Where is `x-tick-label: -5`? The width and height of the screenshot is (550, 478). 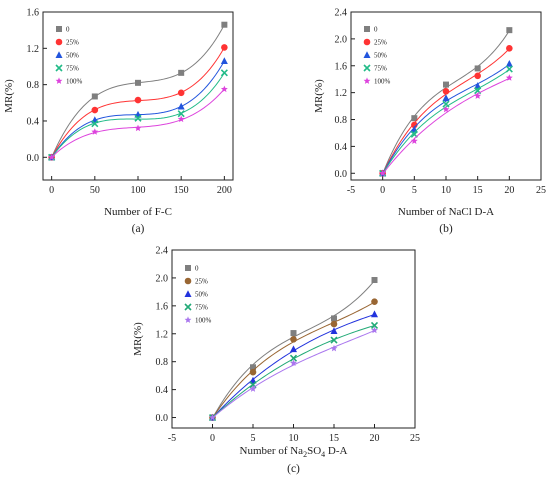 x-tick-label: -5 is located at coordinates (172, 438).